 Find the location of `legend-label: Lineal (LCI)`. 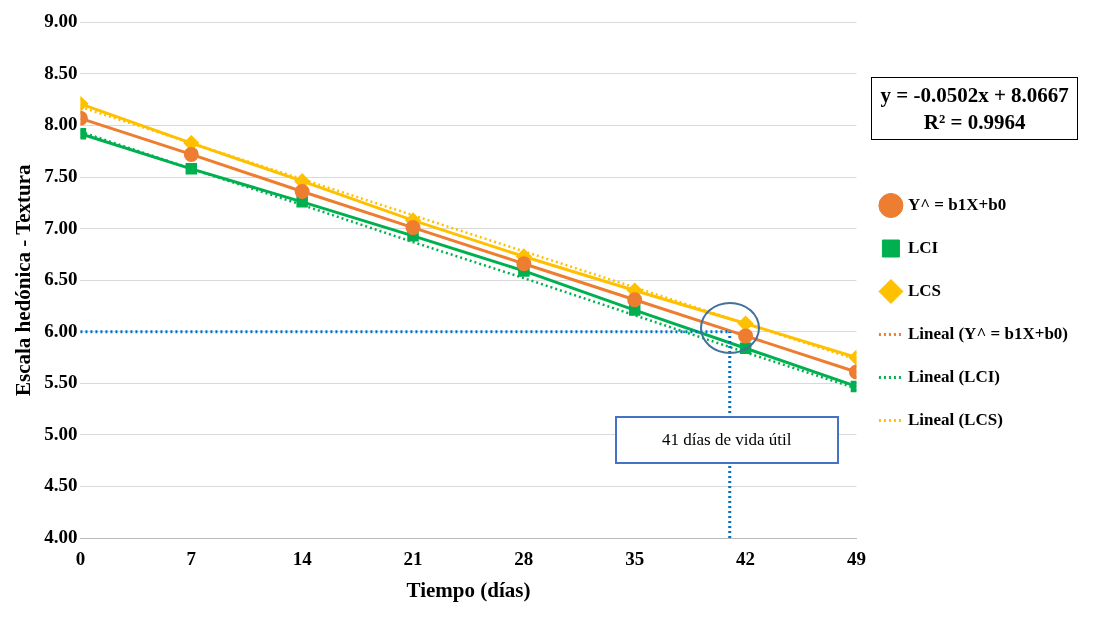

legend-label: Lineal (LCI) is located at coordinates (954, 376).